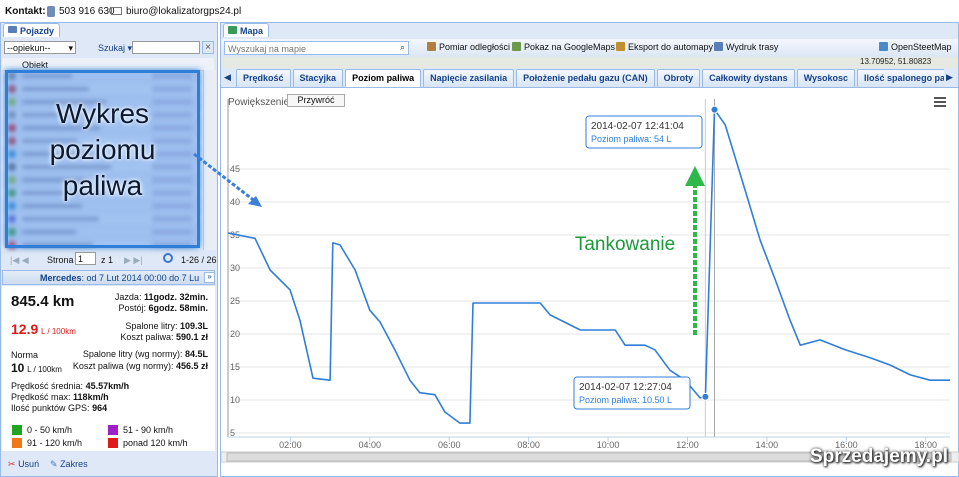  What do you see at coordinates (631, 139) in the screenshot?
I see `tooltip-text: Poziom paliwa: 54 L` at bounding box center [631, 139].